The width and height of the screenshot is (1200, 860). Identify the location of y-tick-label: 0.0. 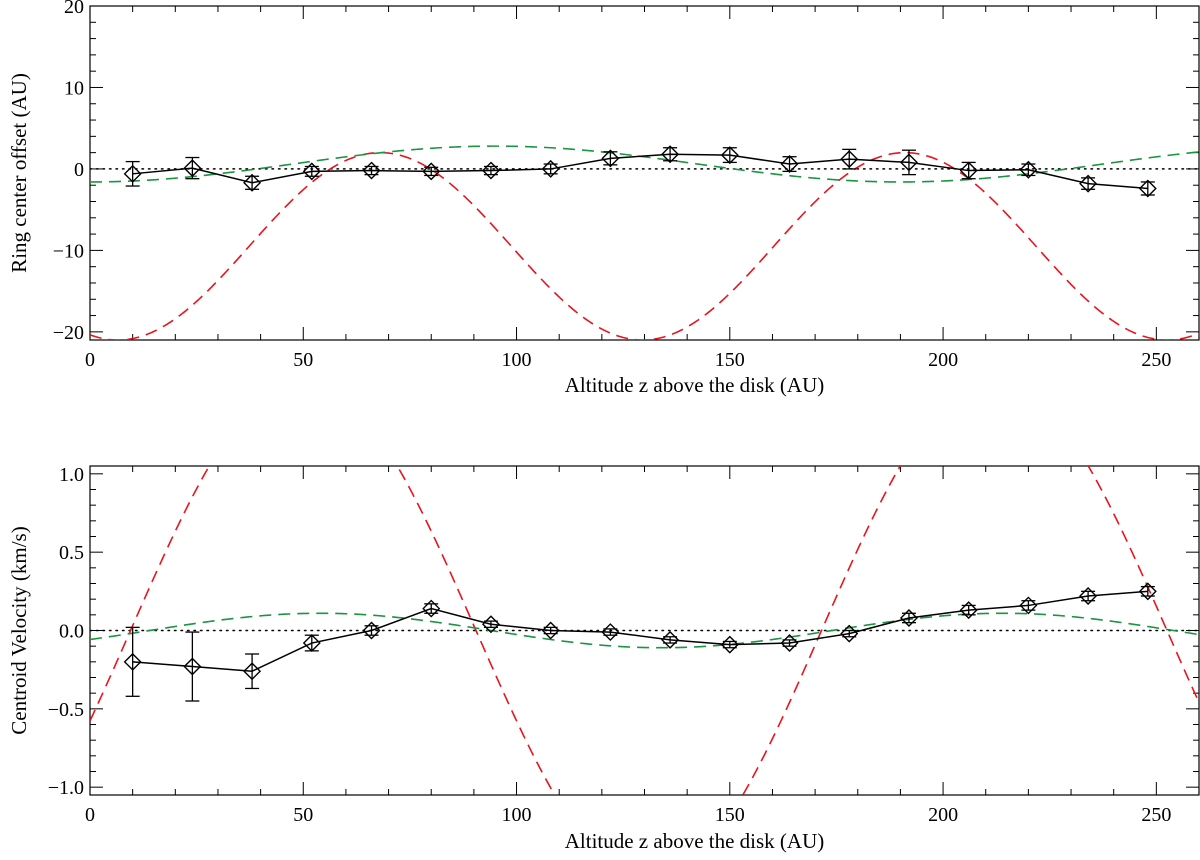
(71, 632).